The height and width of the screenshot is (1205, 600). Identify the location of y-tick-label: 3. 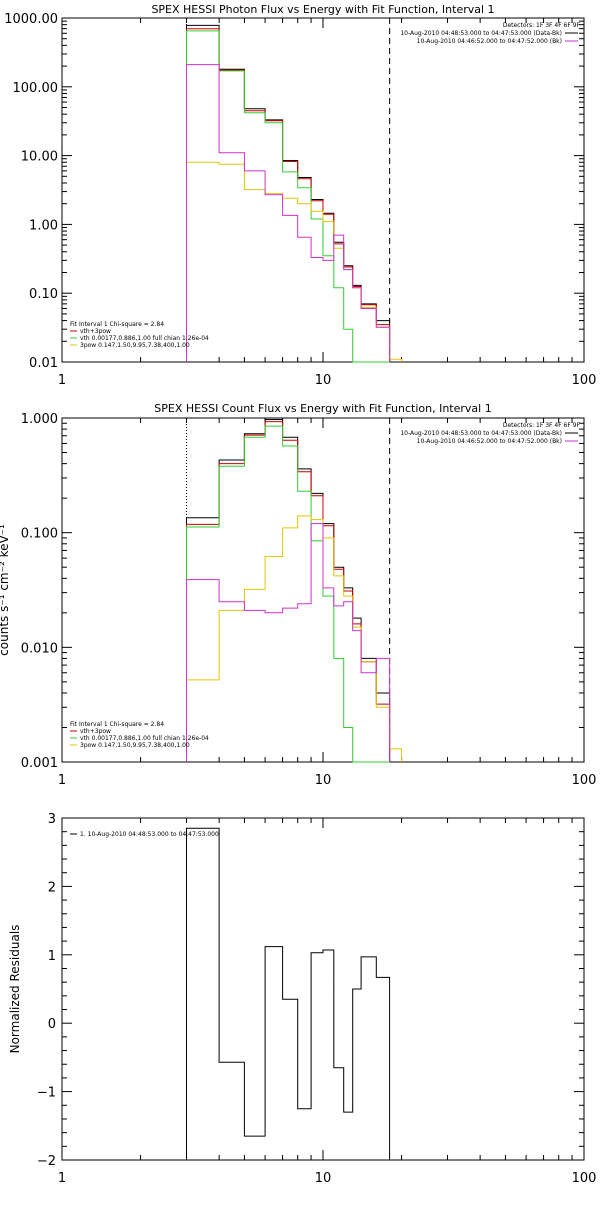
(52, 819).